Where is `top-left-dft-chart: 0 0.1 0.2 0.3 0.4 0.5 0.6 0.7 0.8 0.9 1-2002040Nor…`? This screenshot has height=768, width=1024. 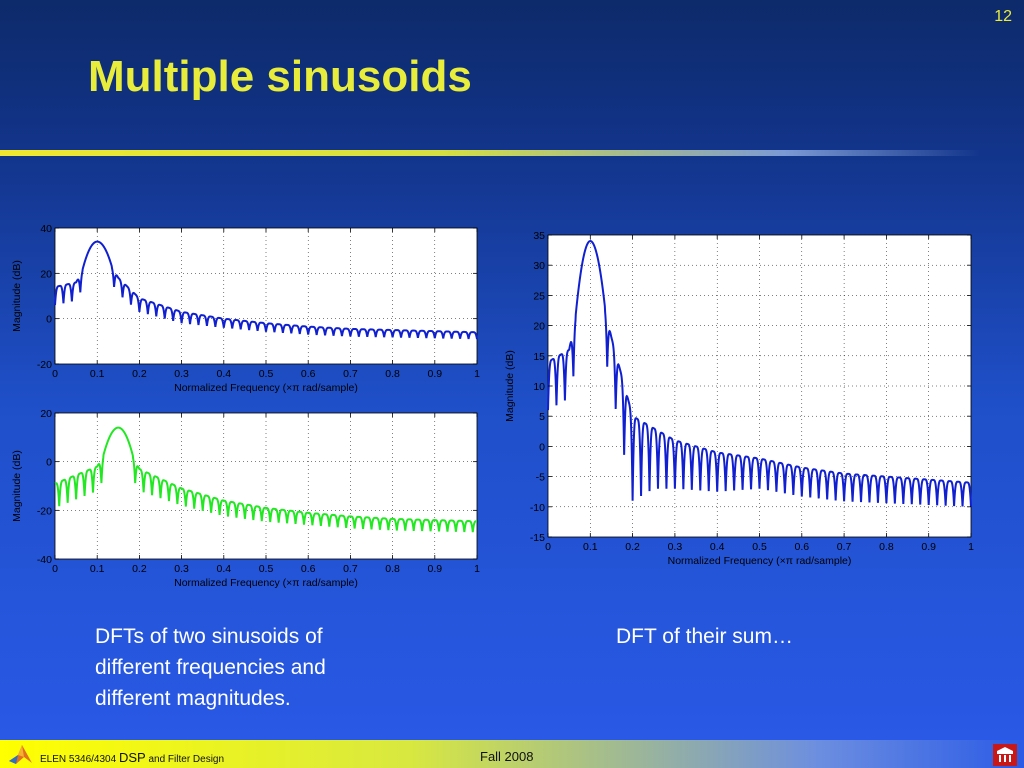
top-left-dft-chart: 0 0.1 0.2 0.3 0.4 0.5 0.6 0.7 0.8 0.9 1-2002040Nor… is located at coordinates (245, 308).